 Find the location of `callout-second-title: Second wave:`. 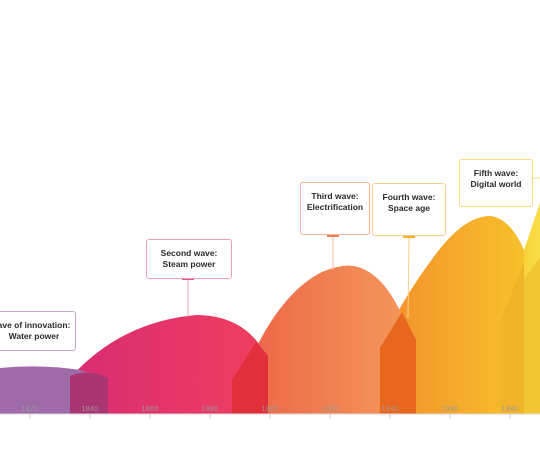

callout-second-title: Second wave: is located at coordinates (189, 253).